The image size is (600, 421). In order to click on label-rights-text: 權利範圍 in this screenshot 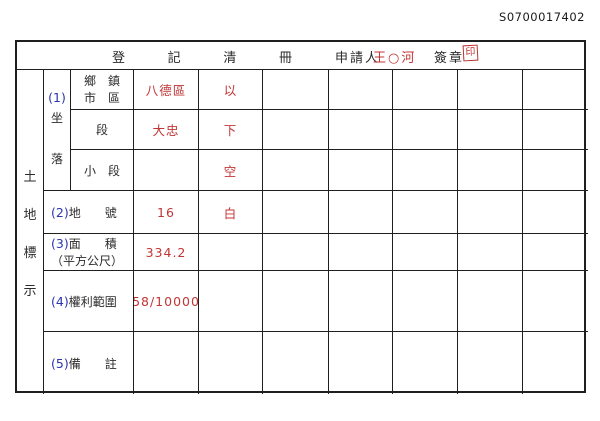, I will do `click(92, 301)`.